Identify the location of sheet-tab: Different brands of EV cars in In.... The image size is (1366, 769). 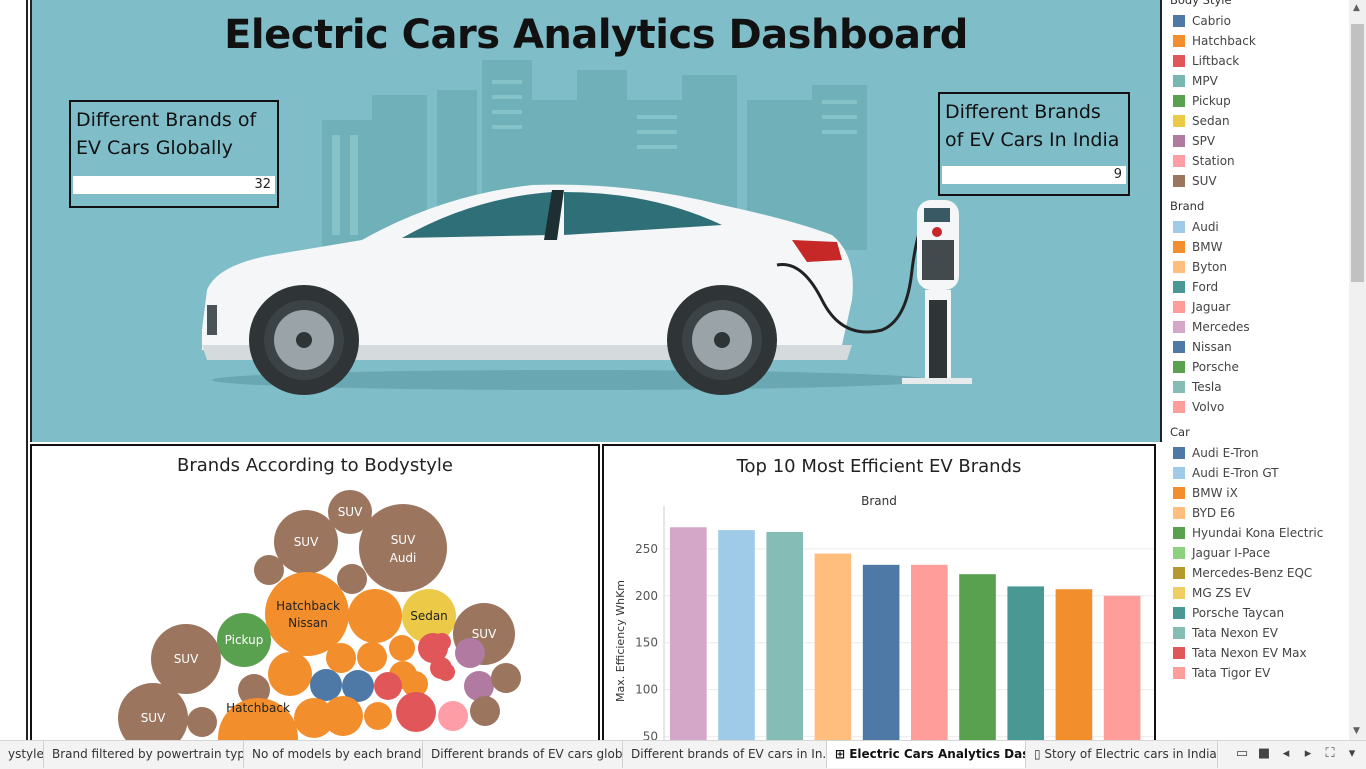
(725, 754).